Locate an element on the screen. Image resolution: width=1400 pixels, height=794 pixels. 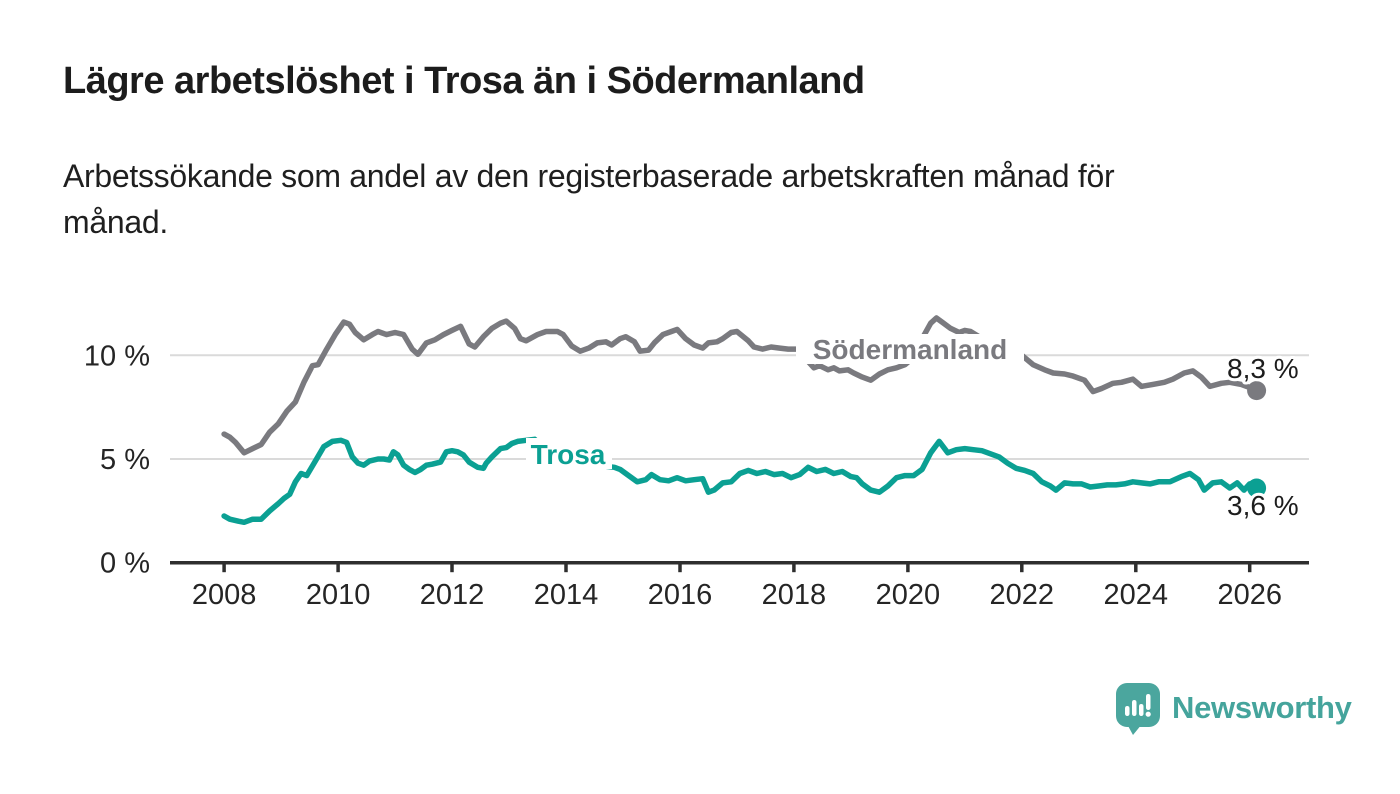
line-trosa is located at coordinates (740, 481).